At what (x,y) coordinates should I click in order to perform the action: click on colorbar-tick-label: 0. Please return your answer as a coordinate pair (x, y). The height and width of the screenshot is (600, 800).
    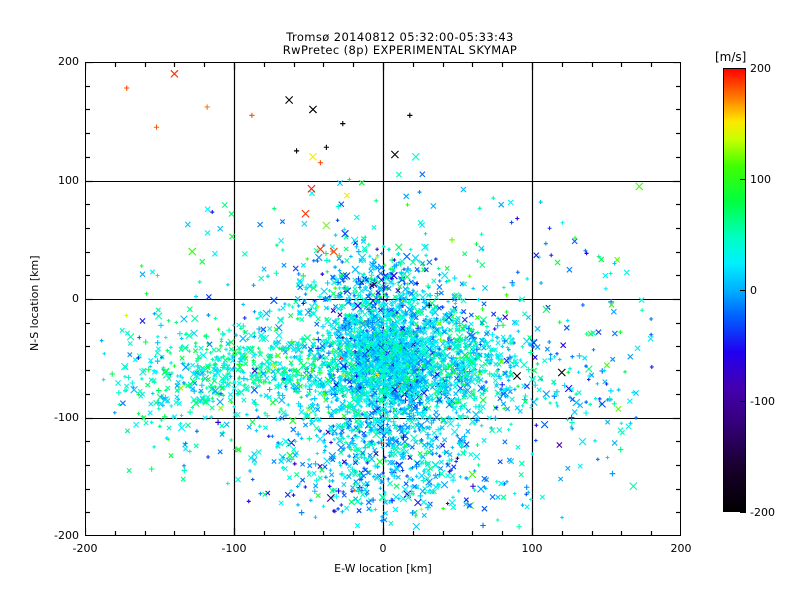
    Looking at the image, I should click on (753, 290).